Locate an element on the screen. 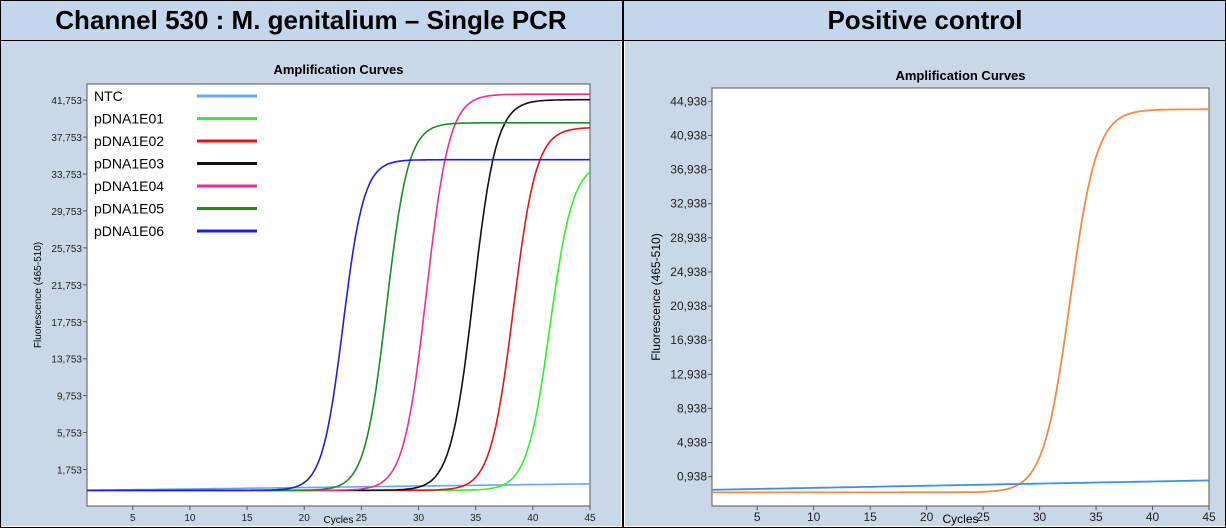  y-tick-label: 17,753 is located at coordinates (66, 323).